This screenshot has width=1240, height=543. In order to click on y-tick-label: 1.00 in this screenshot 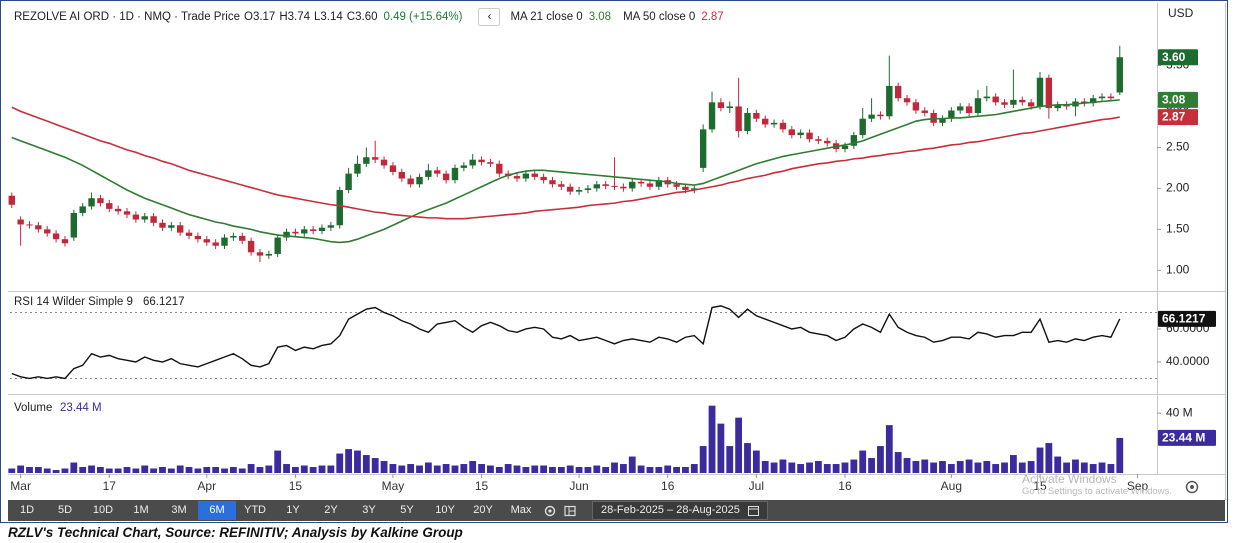, I will do `click(1178, 270)`.